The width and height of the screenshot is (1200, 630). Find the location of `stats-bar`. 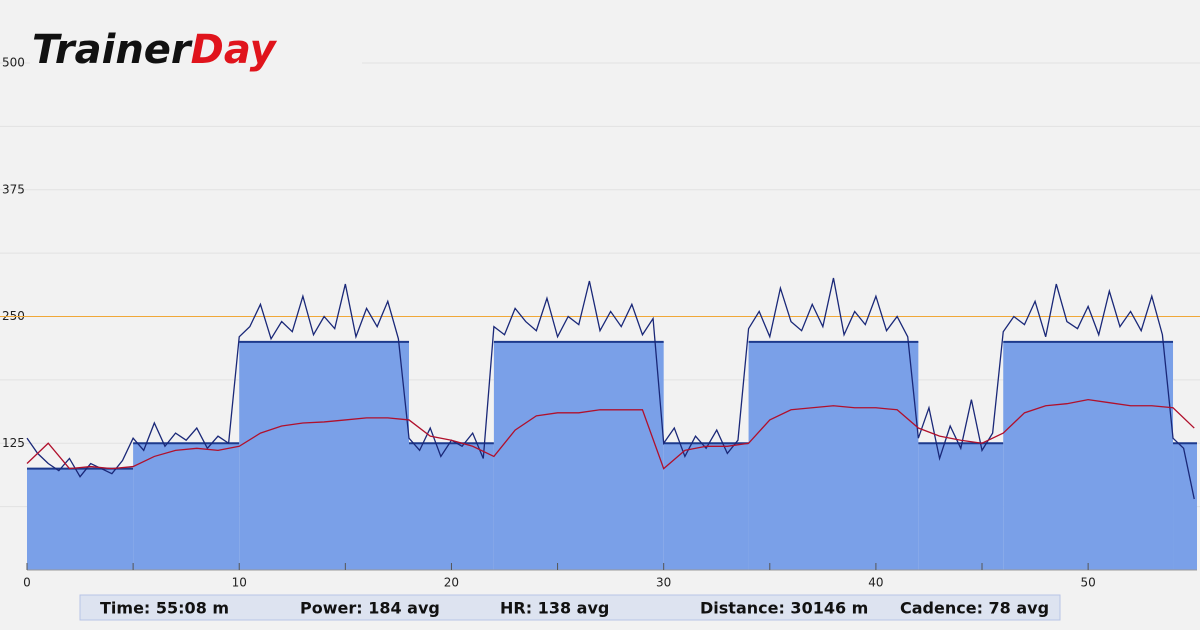

stats-bar is located at coordinates (570, 607).